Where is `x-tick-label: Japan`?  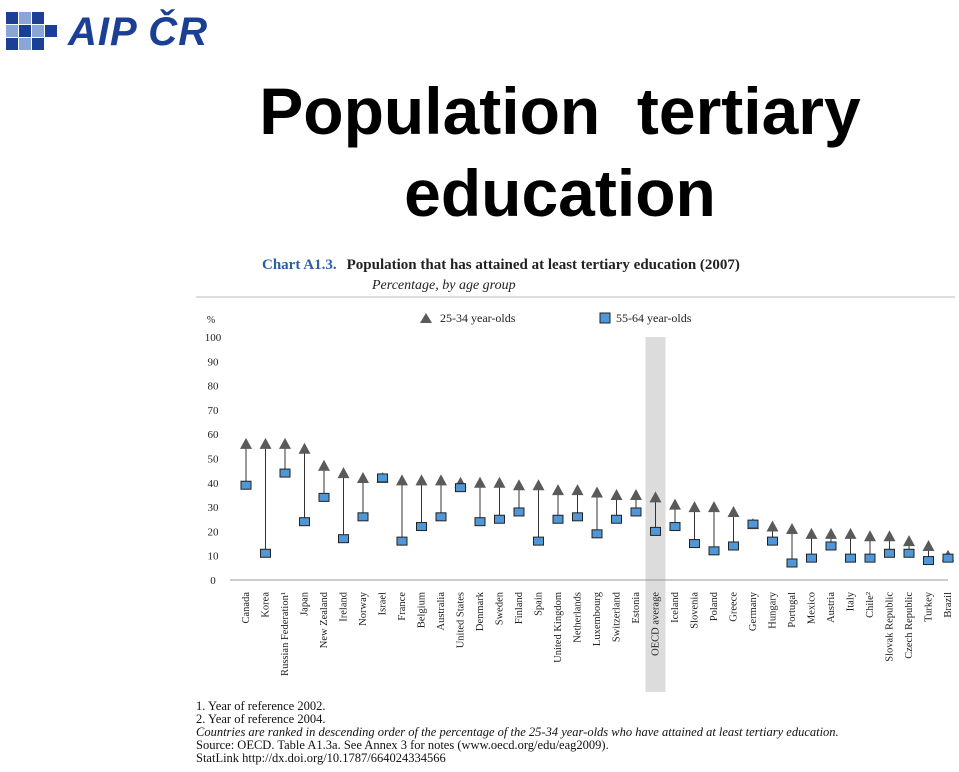 x-tick-label: Japan is located at coordinates (305, 603).